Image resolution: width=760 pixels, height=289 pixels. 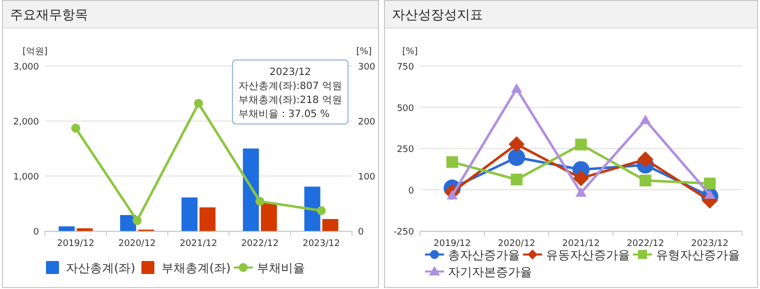 What do you see at coordinates (196, 268) in the screenshot?
I see `legend-label: 부채총계(좌)` at bounding box center [196, 268].